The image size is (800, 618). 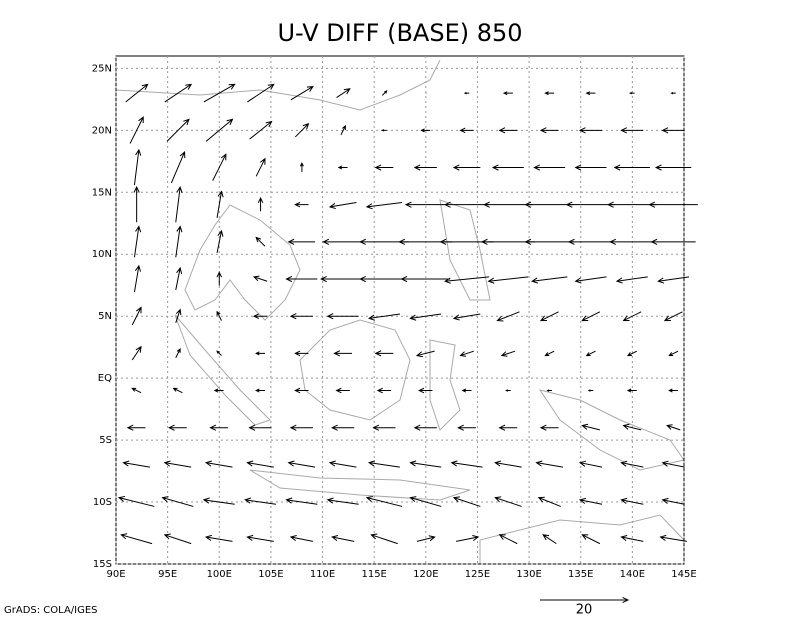 I want to click on x-tick-label: 90E, so click(x=115, y=574).